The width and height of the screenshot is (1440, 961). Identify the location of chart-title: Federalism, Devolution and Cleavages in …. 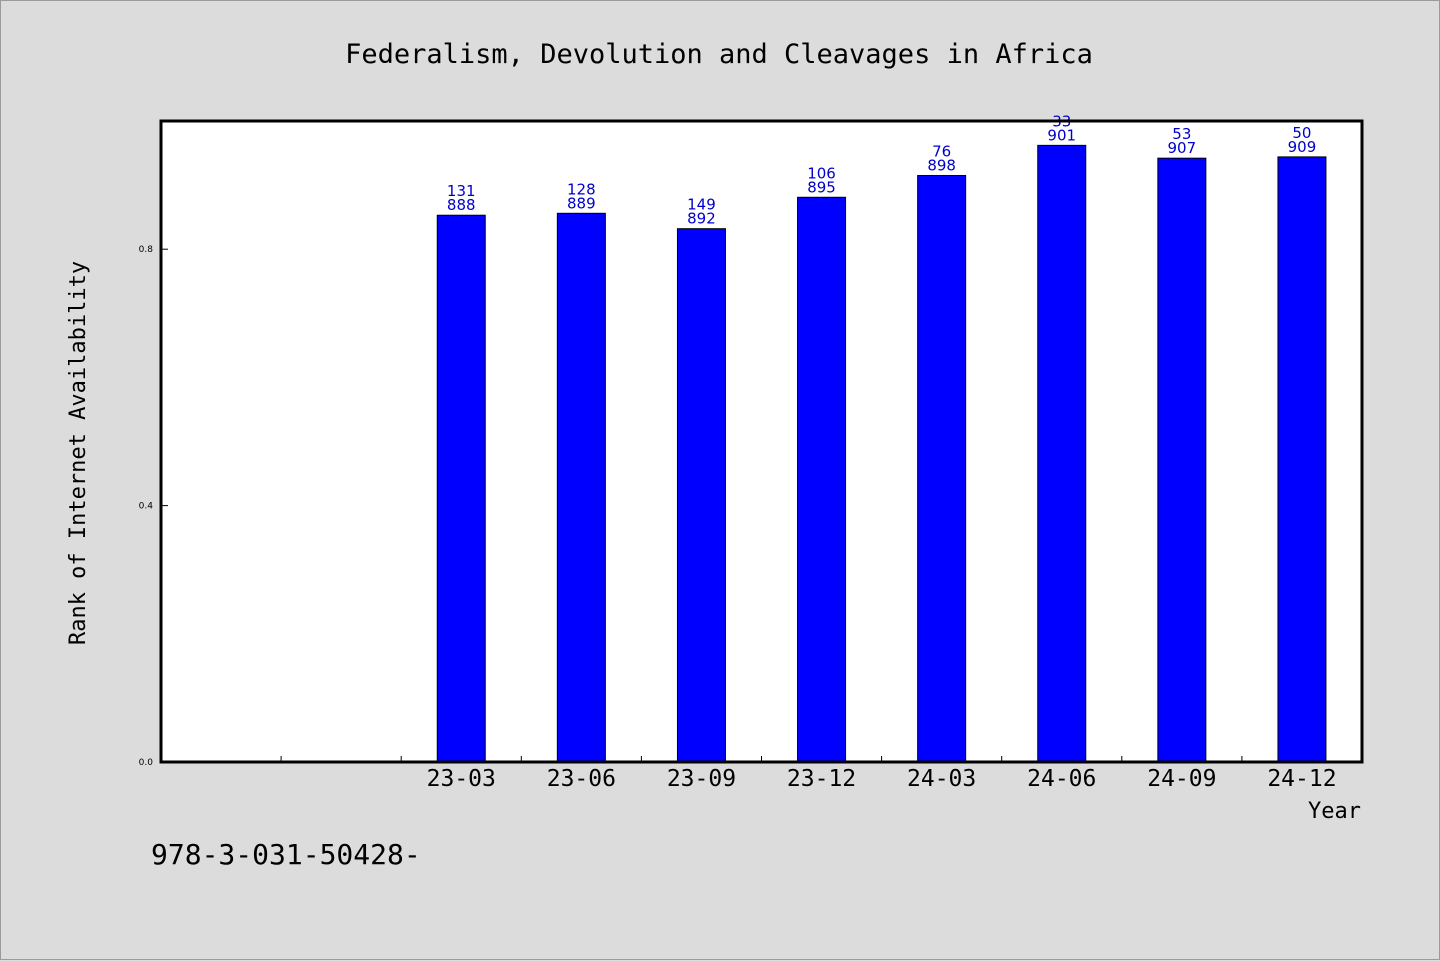
(719, 54).